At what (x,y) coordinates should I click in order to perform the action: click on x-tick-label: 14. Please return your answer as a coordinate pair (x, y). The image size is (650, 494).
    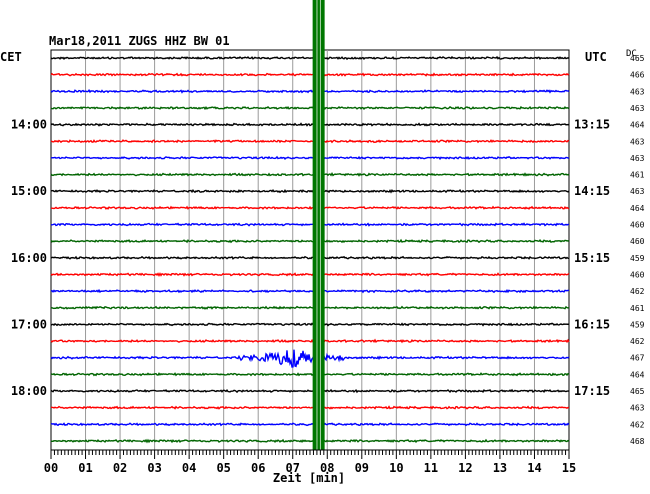
    Looking at the image, I should click on (534, 468).